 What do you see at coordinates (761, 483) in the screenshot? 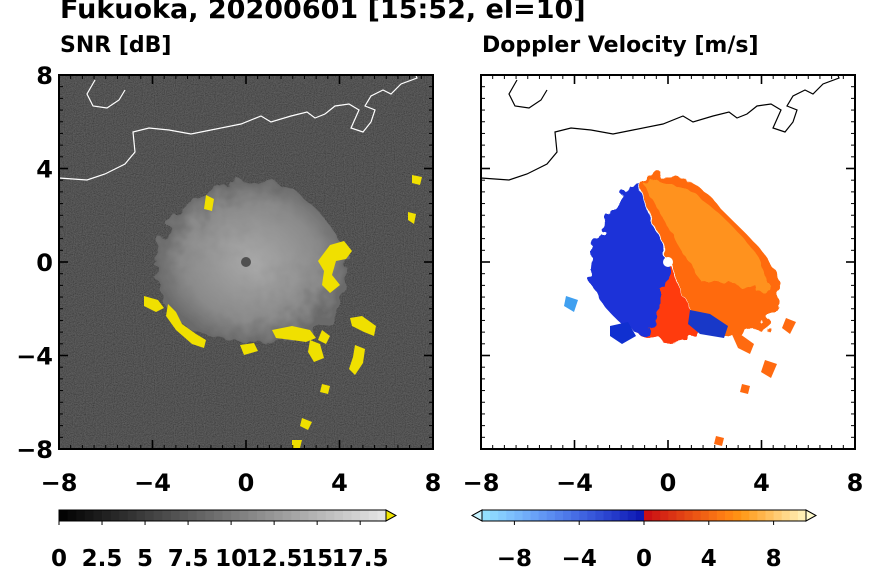
I see `x-tick-label: 4` at bounding box center [761, 483].